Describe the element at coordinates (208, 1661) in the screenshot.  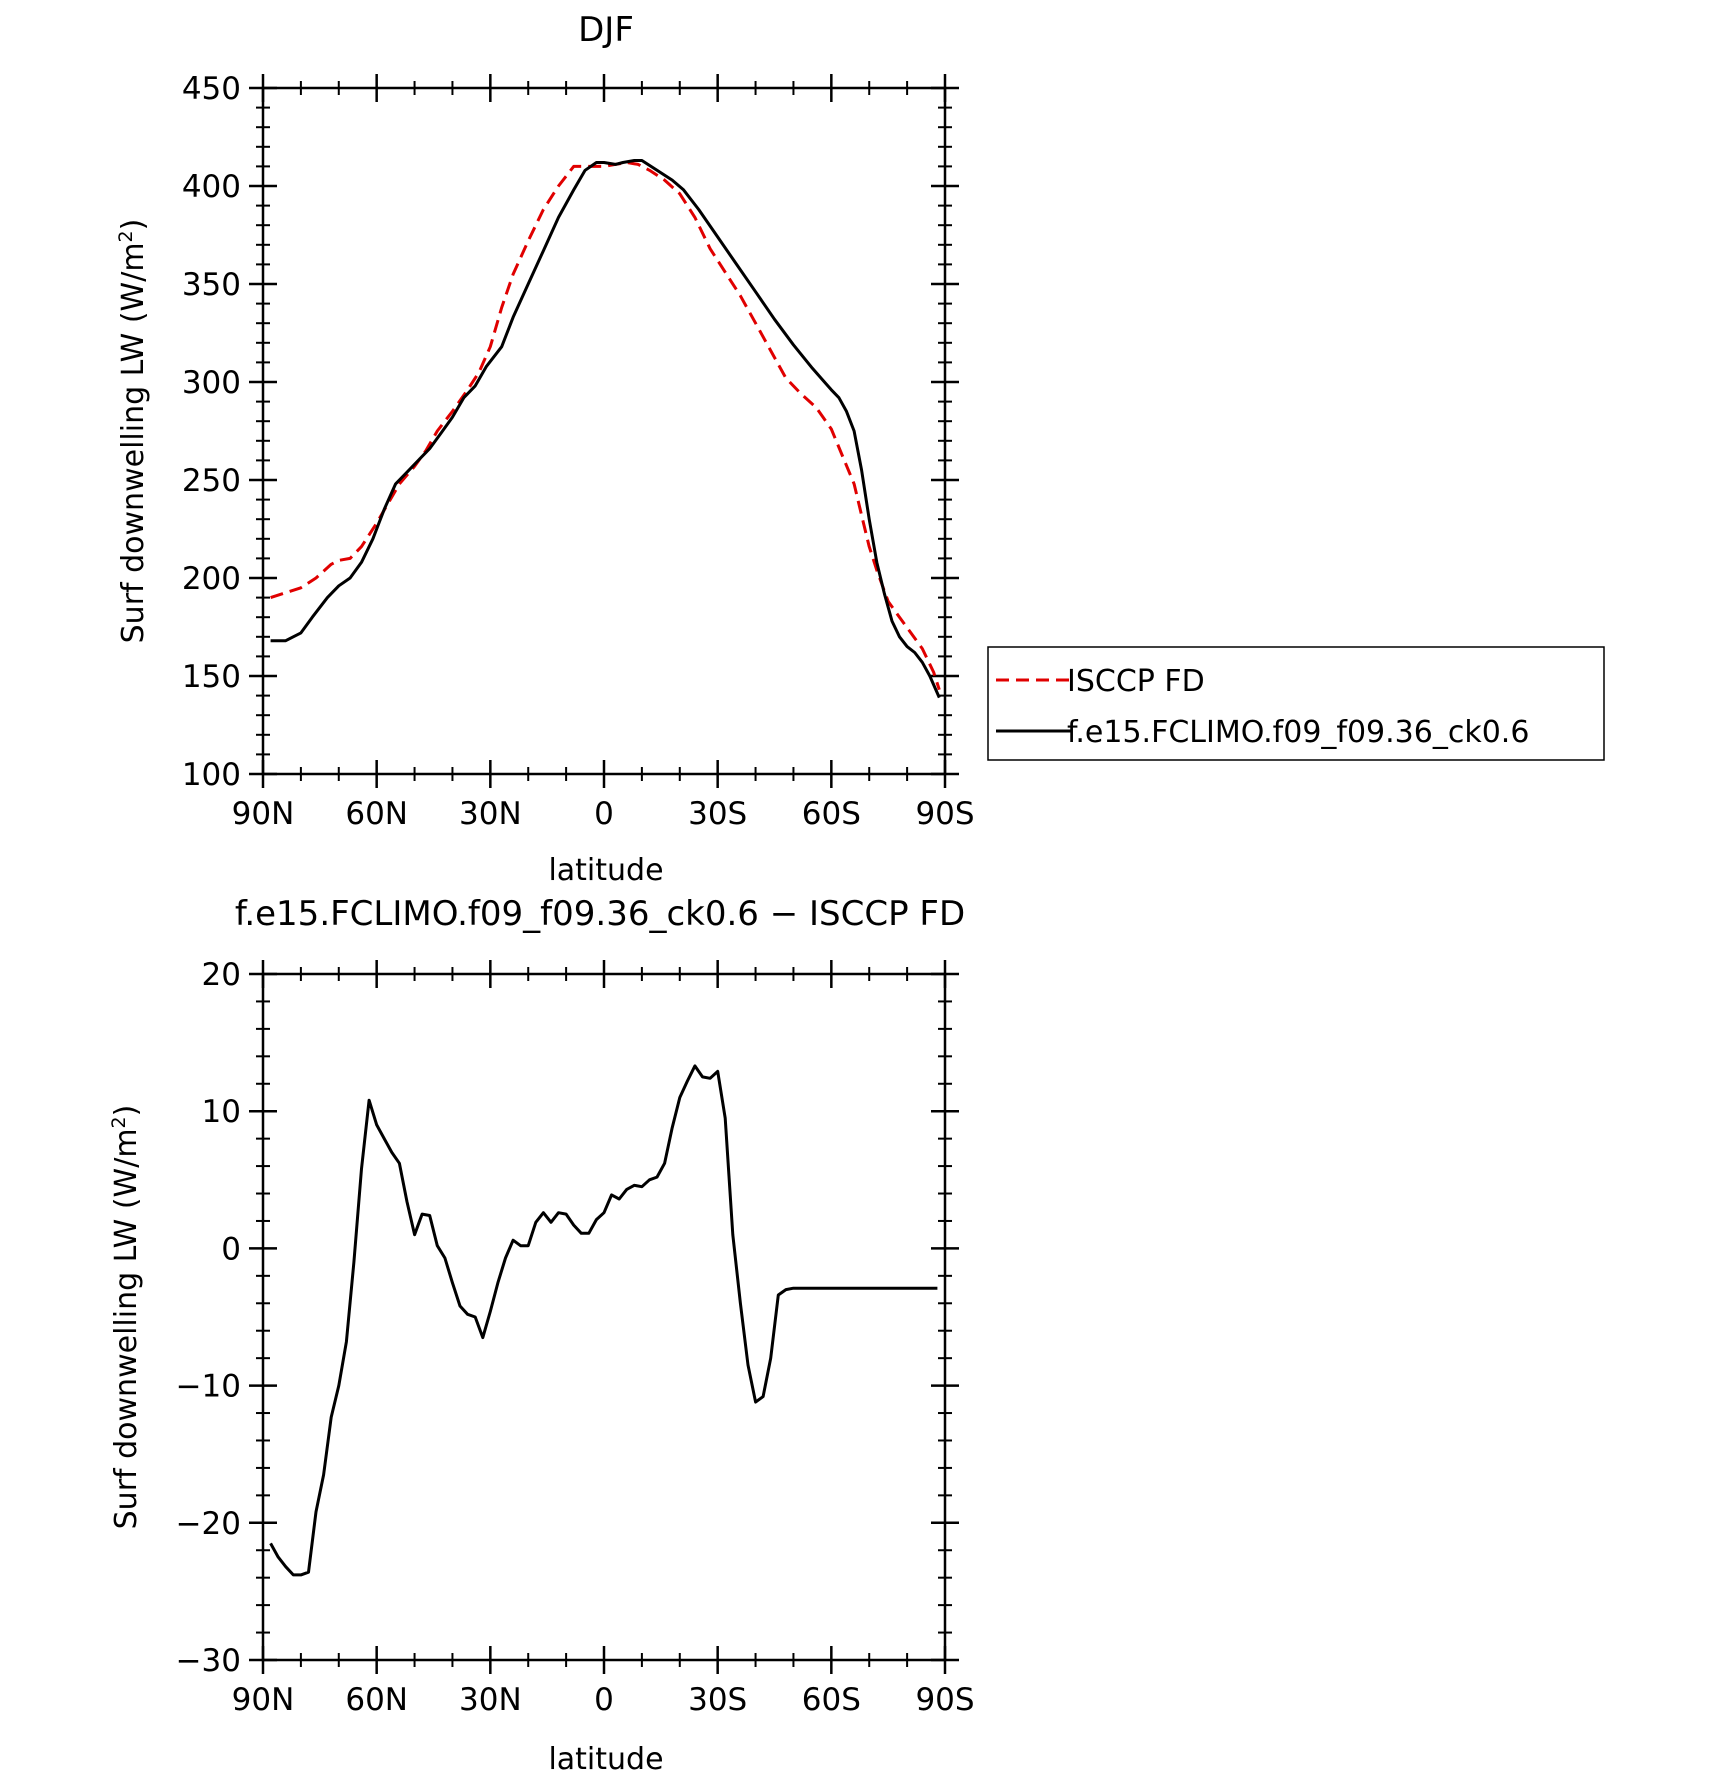
I see `y-tick-label: −30` at that location.